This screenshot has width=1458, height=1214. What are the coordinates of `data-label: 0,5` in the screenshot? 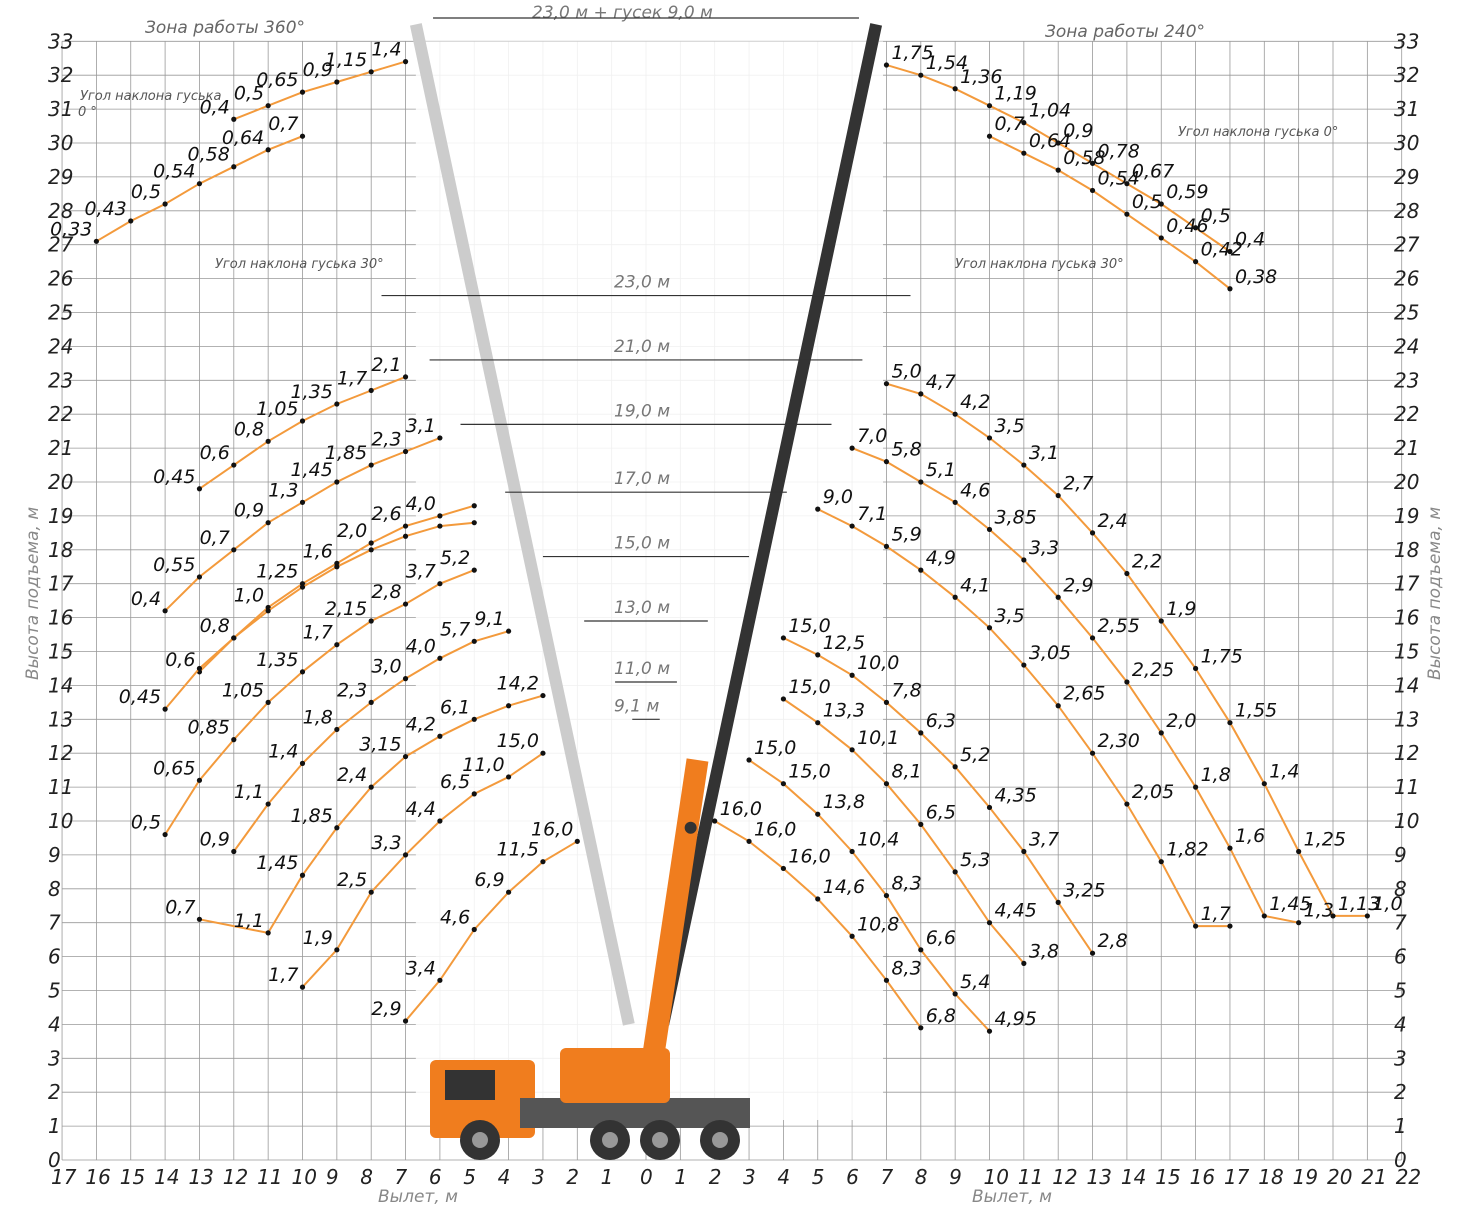 It's located at (146, 823).